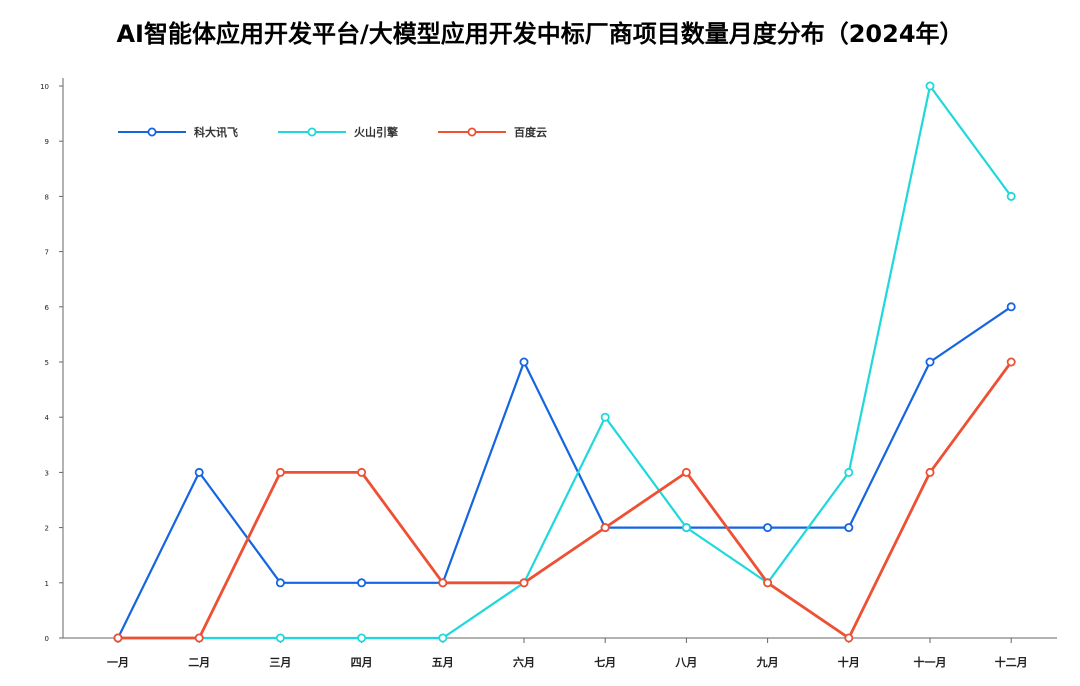 The width and height of the screenshot is (1080, 686). I want to click on legend-label: 科大讯飞, so click(216, 132).